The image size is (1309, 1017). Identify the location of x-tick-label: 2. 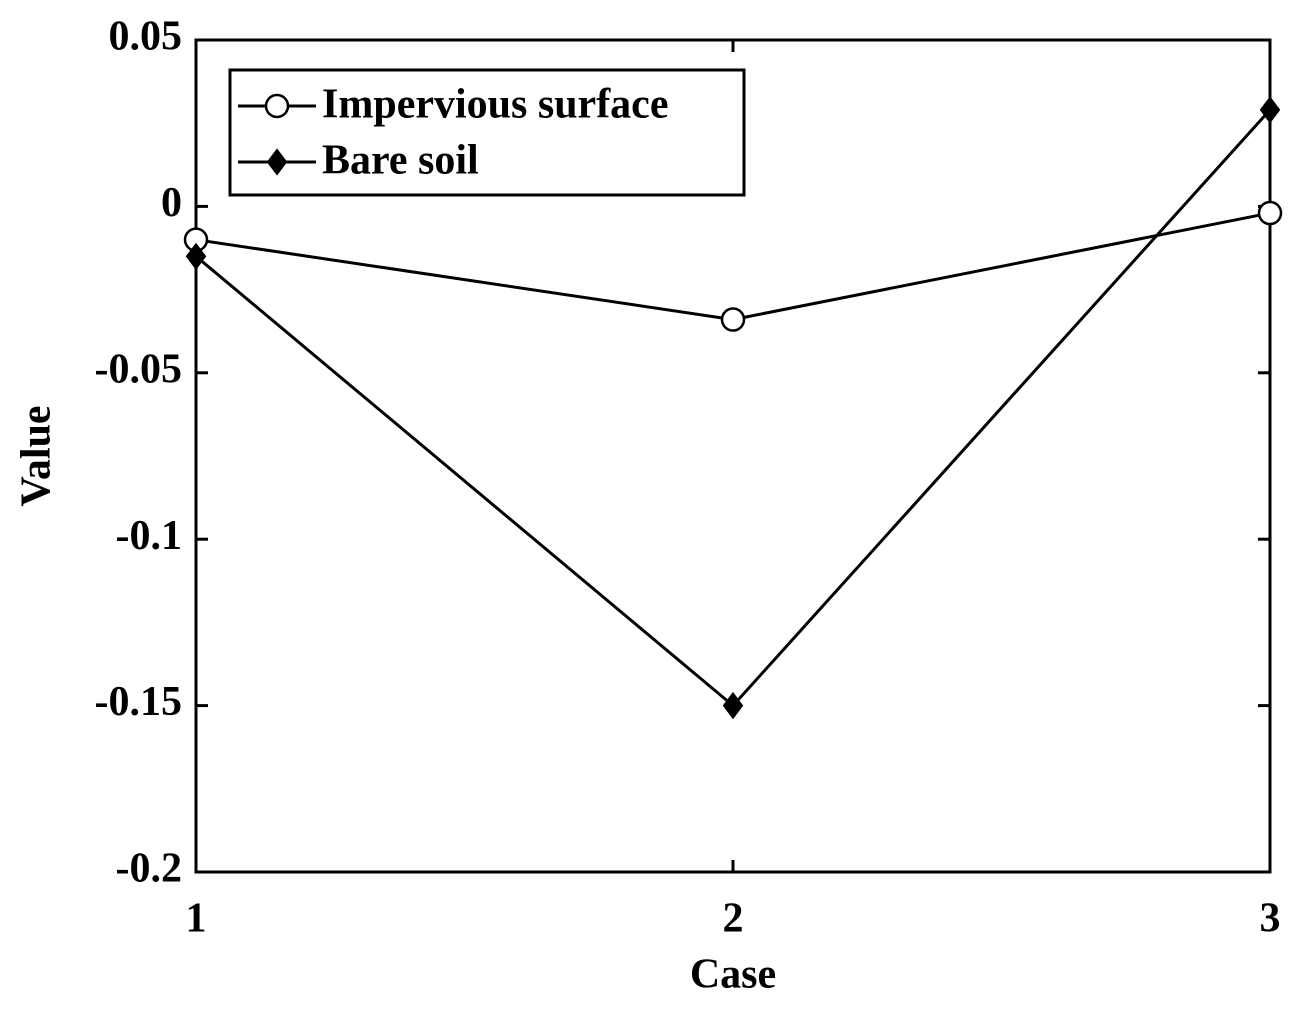
(733, 919).